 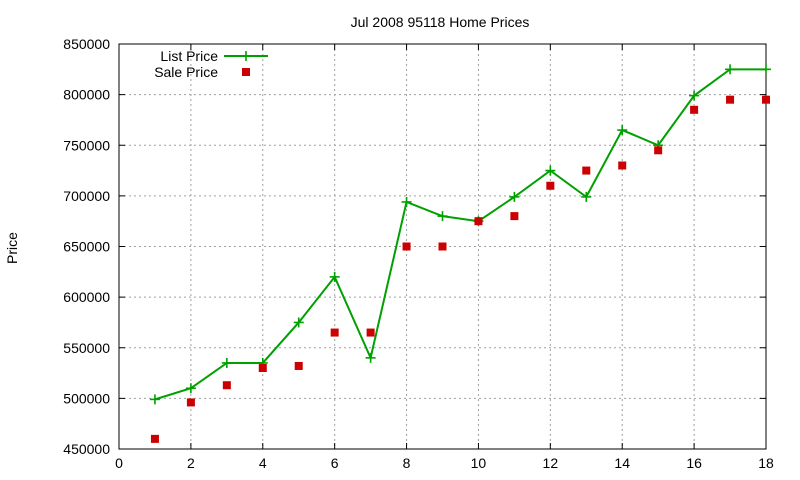 What do you see at coordinates (766, 463) in the screenshot?
I see `x-tick-label: 18` at bounding box center [766, 463].